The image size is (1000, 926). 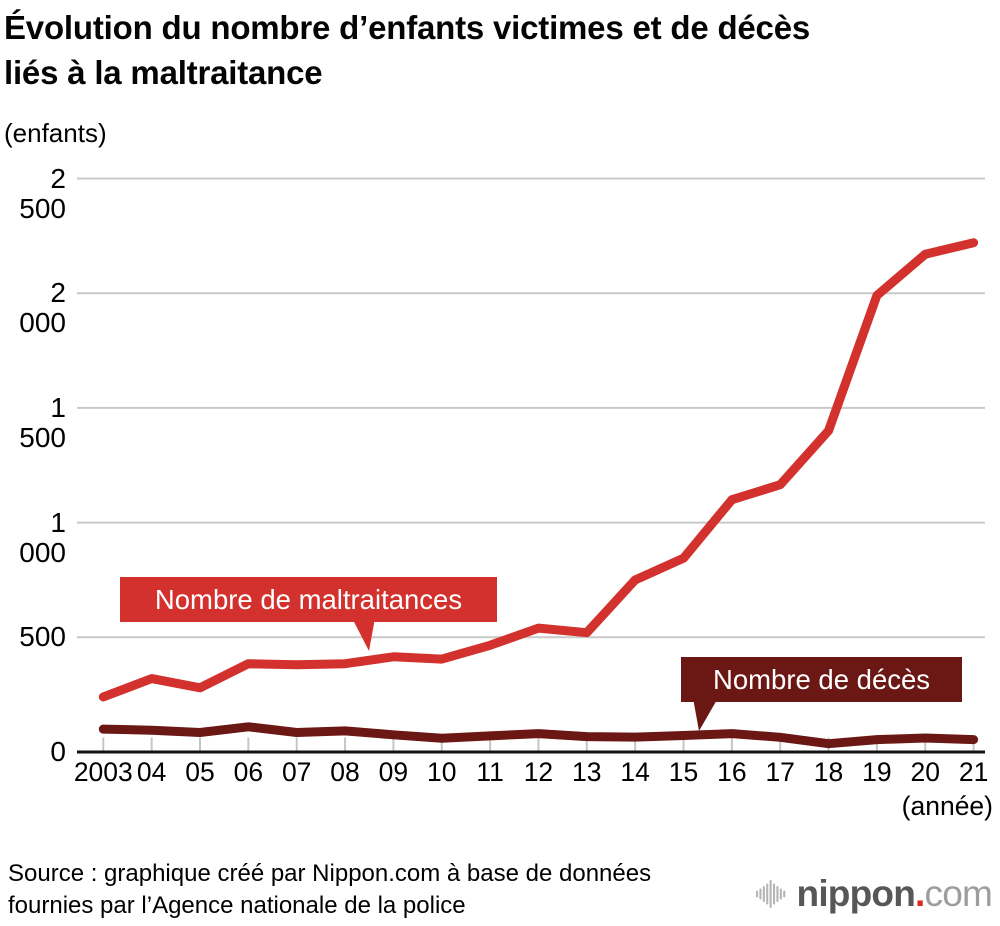 What do you see at coordinates (345, 772) in the screenshot?
I see `x-tick-label: 08` at bounding box center [345, 772].